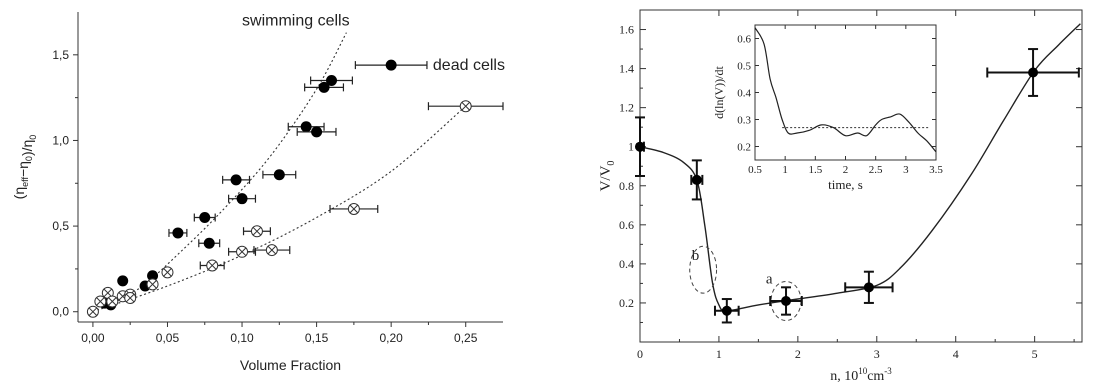 The image size is (1094, 392). Describe the element at coordinates (242, 338) in the screenshot. I see `x-tick-label: 0,10` at that location.